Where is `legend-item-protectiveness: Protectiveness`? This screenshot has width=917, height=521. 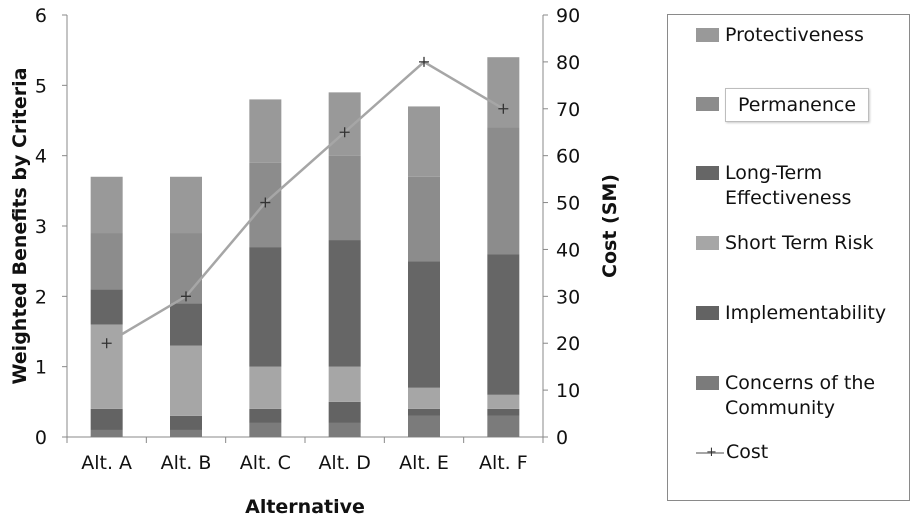 legend-item-protectiveness: Protectiveness is located at coordinates (800, 35).